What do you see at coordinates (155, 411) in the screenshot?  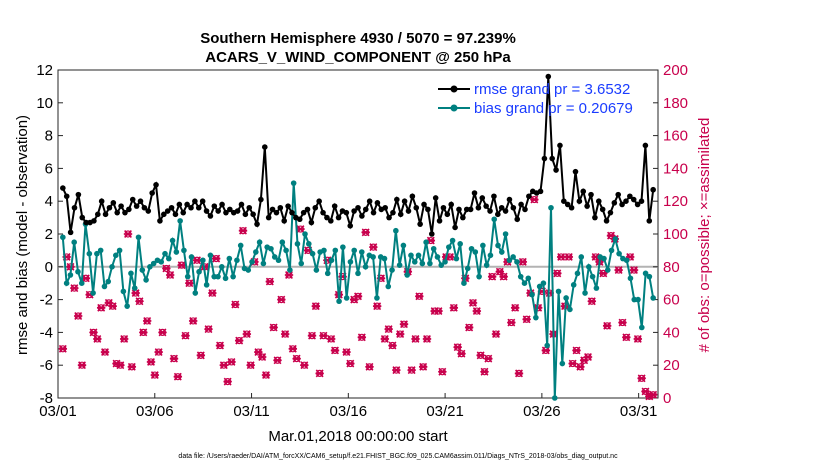 I see `x-tick-label: 03/06` at bounding box center [155, 411].